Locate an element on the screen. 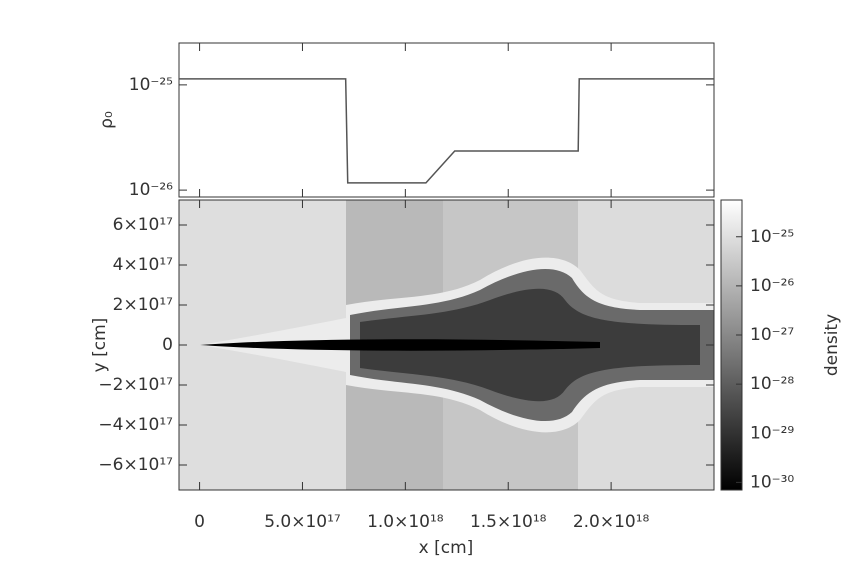  y-tick-label: 10⁻²⁶ is located at coordinates (151, 190).